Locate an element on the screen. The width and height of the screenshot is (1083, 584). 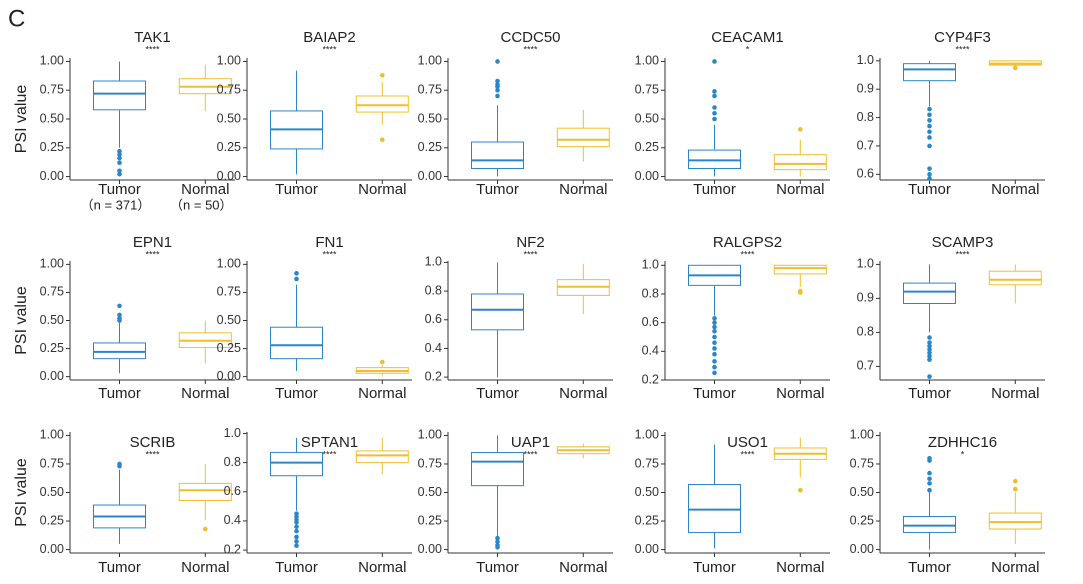
panel-title: CYP4F3 is located at coordinates (962, 37).